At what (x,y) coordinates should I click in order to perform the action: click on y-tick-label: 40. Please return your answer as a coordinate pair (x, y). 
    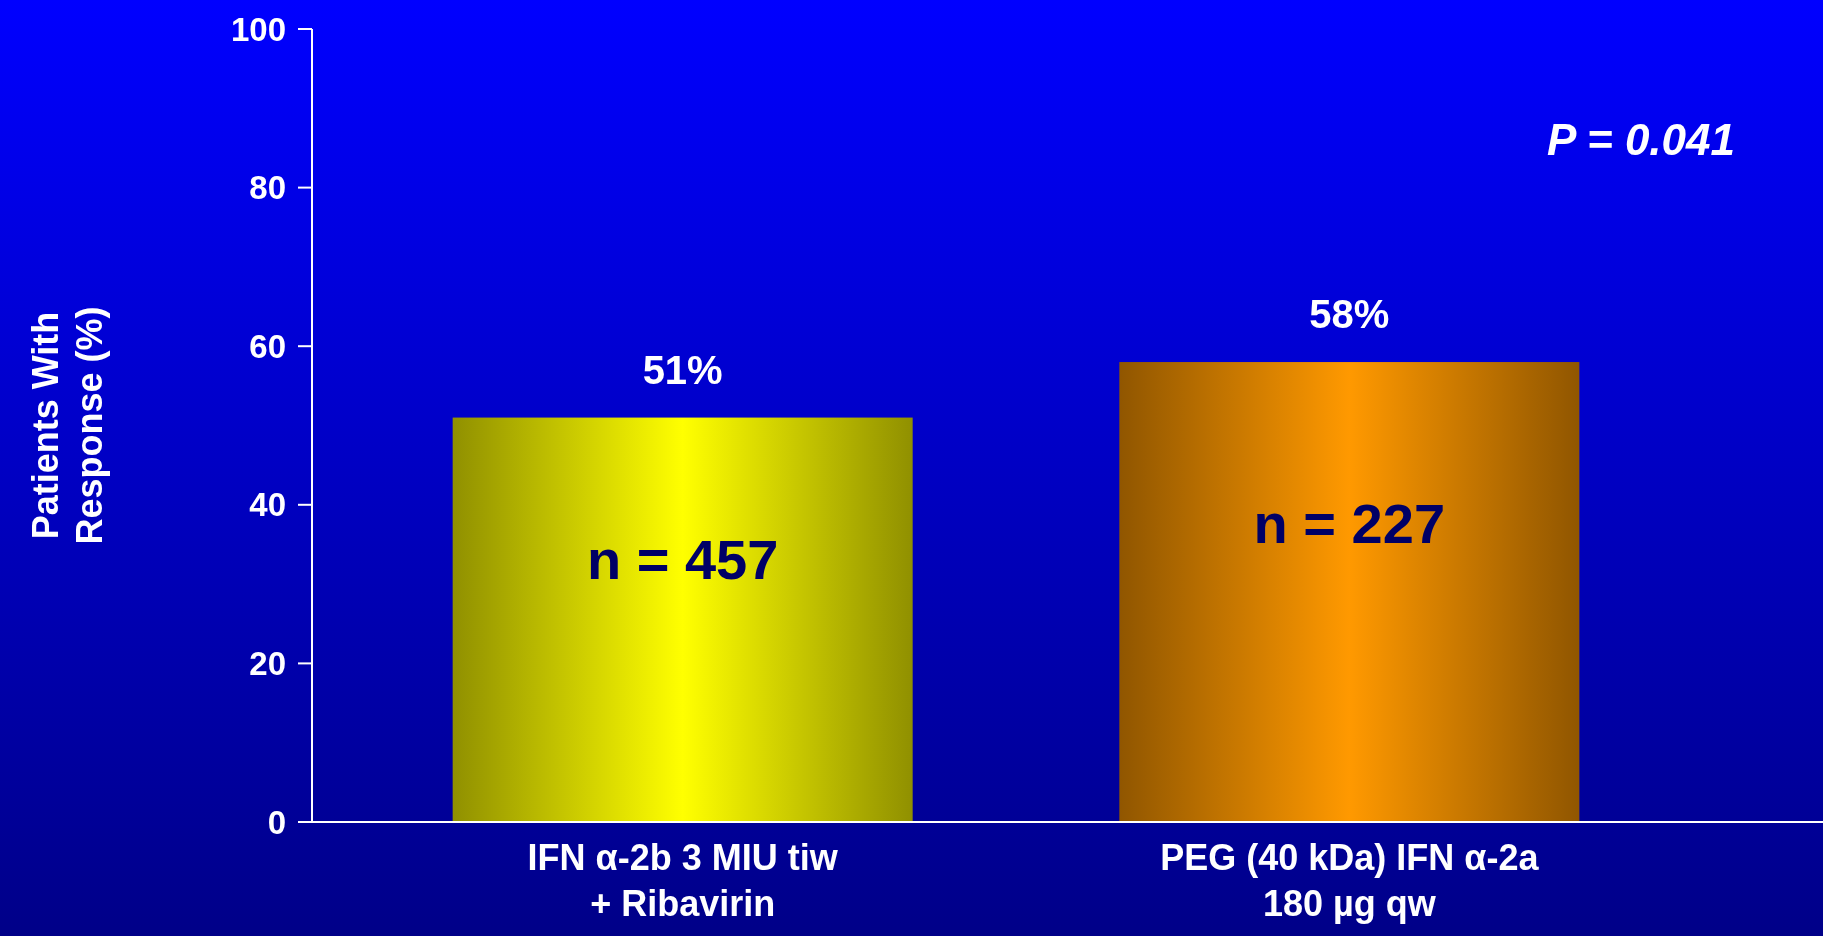
    Looking at the image, I should click on (267, 505).